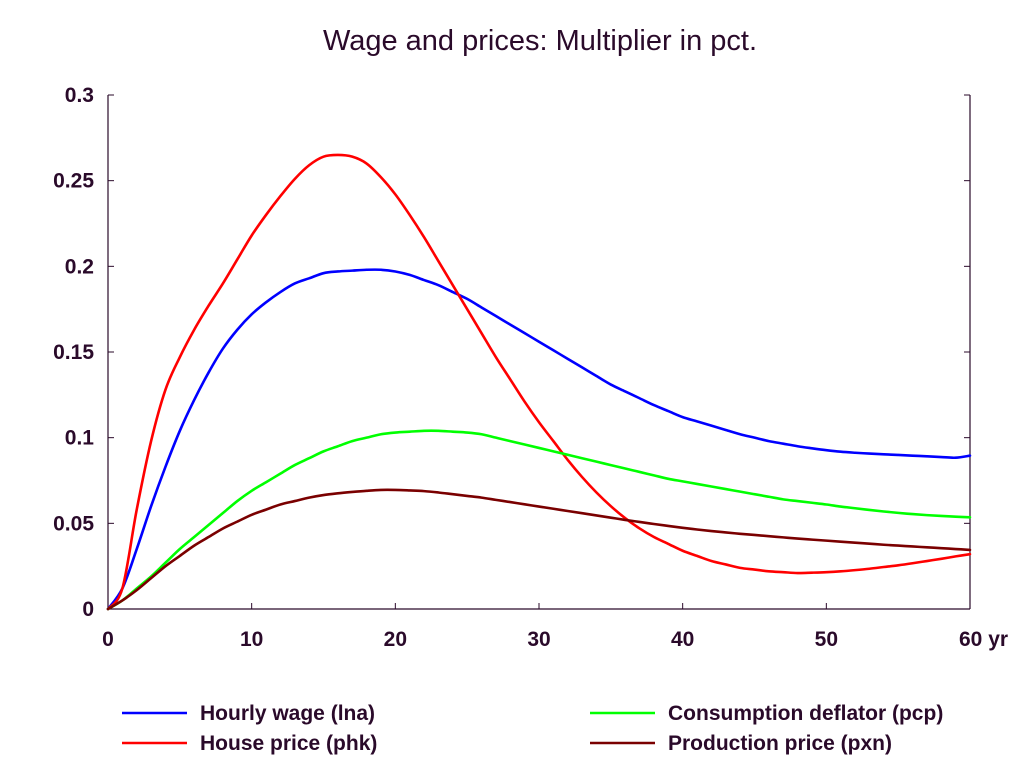 The height and width of the screenshot is (778, 1024). What do you see at coordinates (251, 639) in the screenshot?
I see `x-tick-label: 10` at bounding box center [251, 639].